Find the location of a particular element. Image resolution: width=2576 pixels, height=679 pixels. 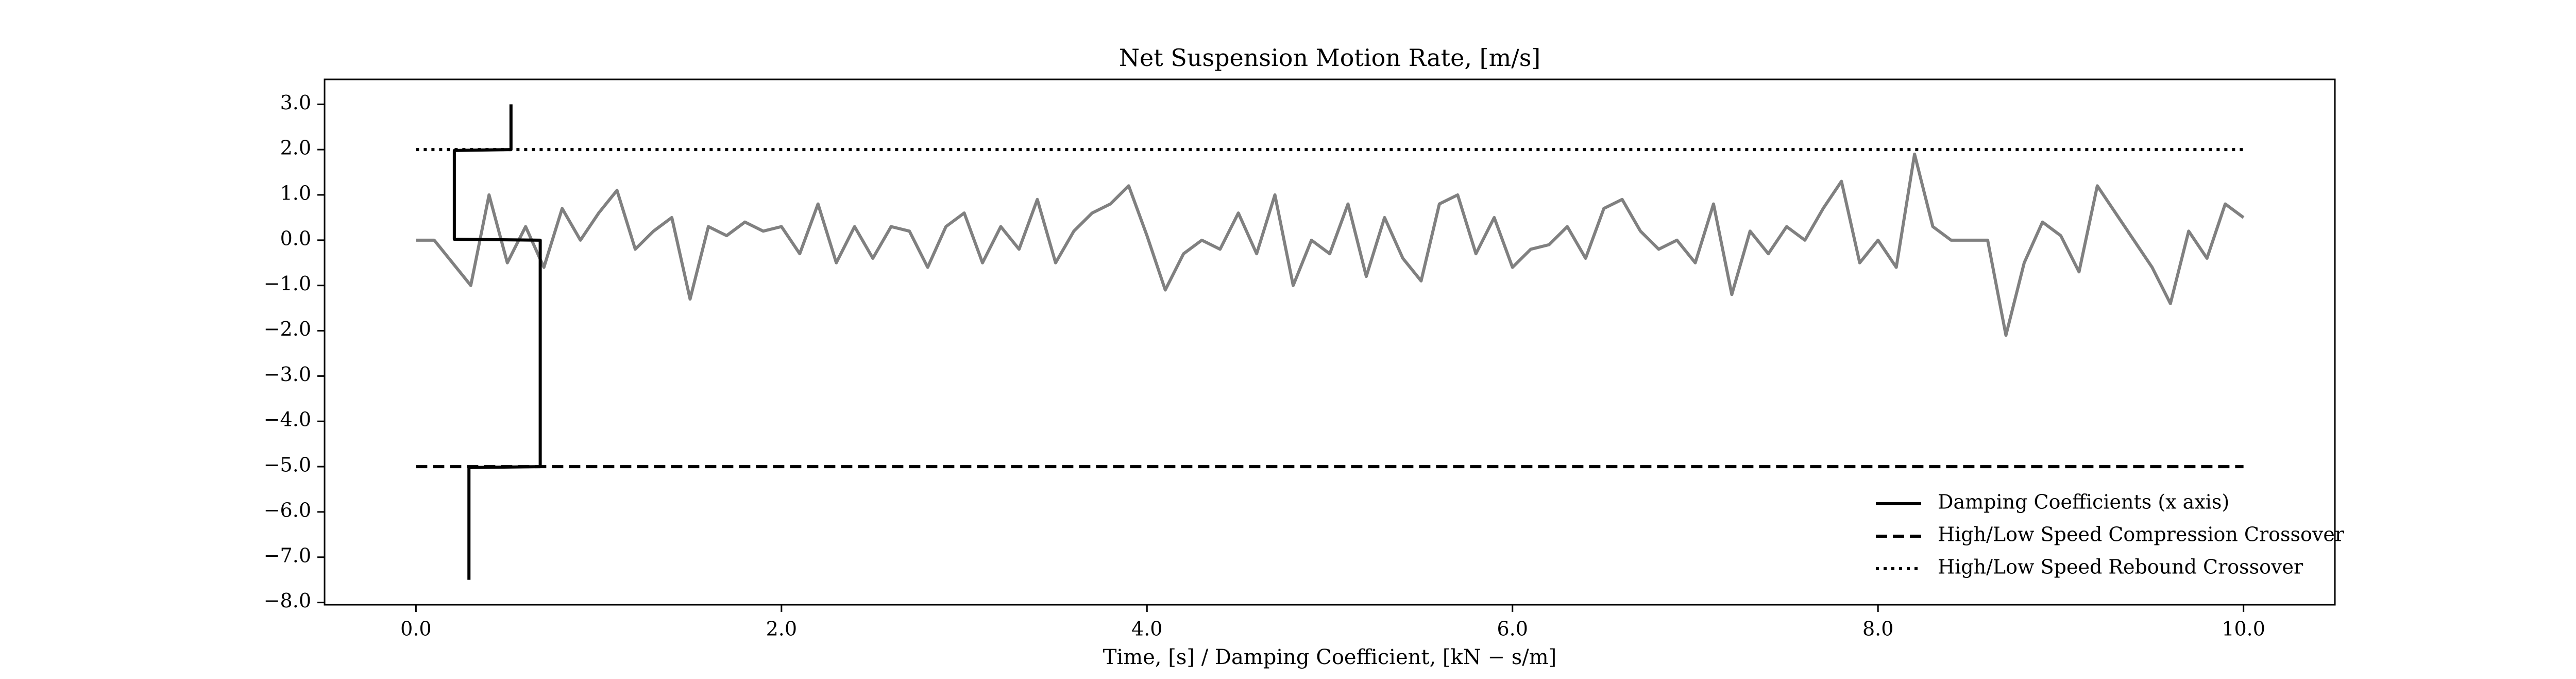

y-tick-label: −4.0 is located at coordinates (287, 419).